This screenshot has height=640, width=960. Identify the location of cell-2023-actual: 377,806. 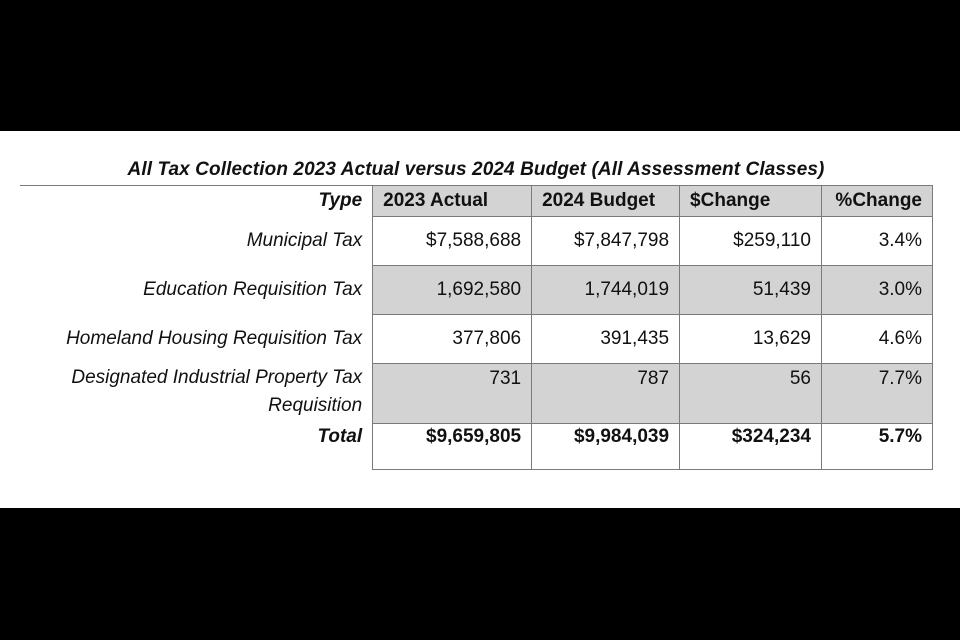
(452, 339).